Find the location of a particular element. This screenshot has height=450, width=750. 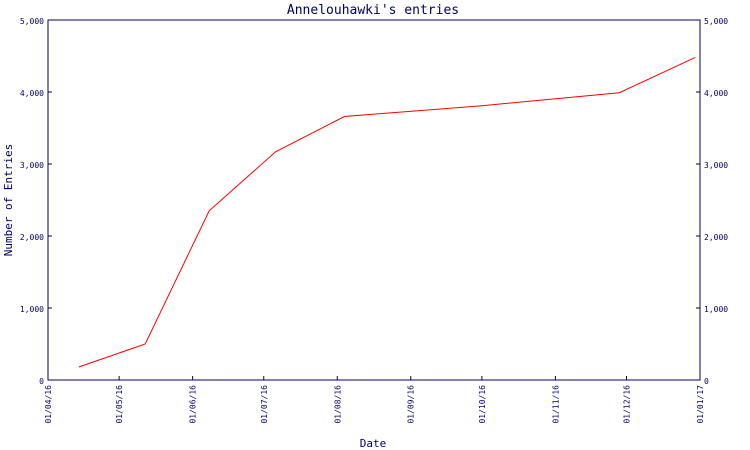

y-tick-label-left: 0 is located at coordinates (41, 381).